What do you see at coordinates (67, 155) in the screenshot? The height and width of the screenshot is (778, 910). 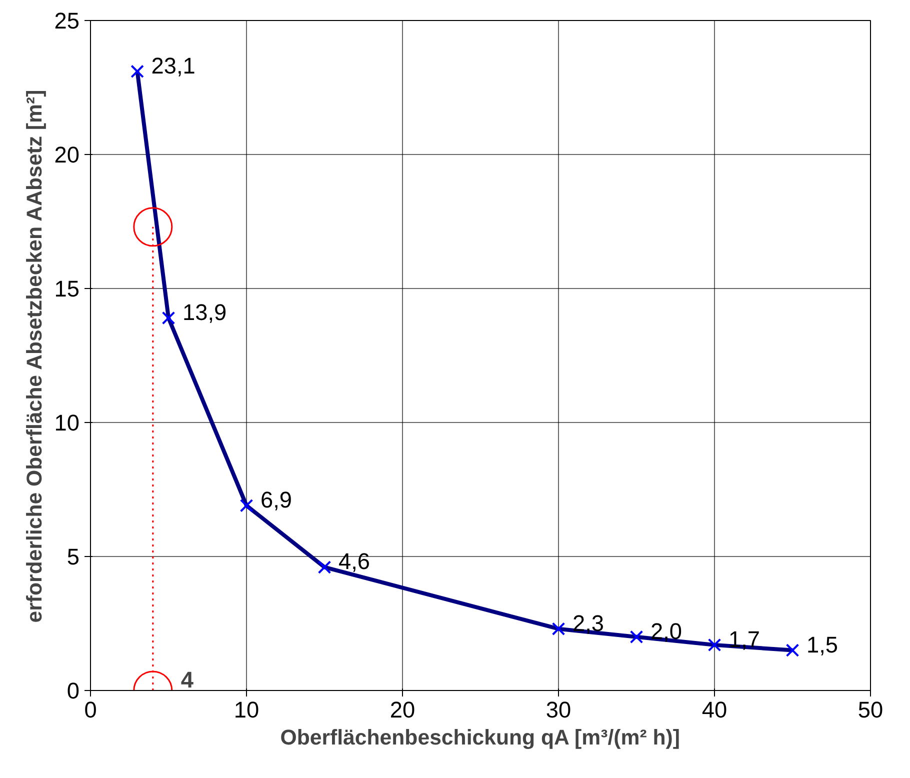 I see `y-tick-label: 20` at bounding box center [67, 155].